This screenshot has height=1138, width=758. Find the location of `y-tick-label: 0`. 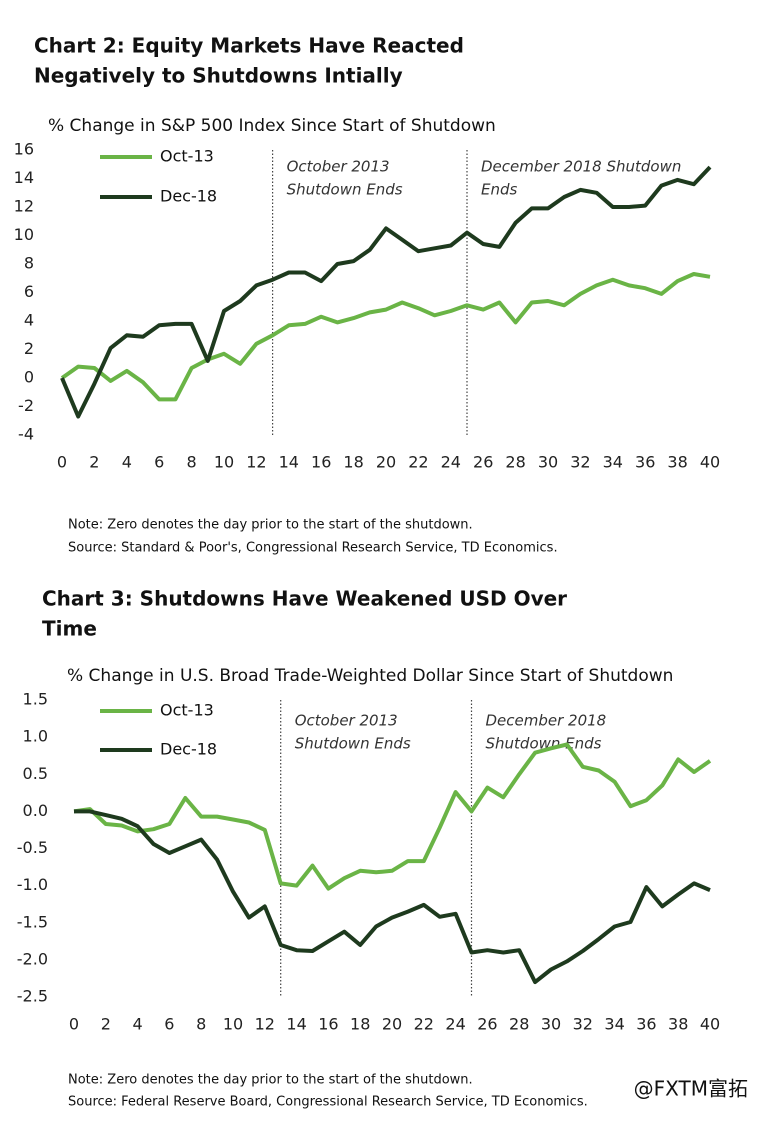

y-tick-label: 0 is located at coordinates (29, 377).